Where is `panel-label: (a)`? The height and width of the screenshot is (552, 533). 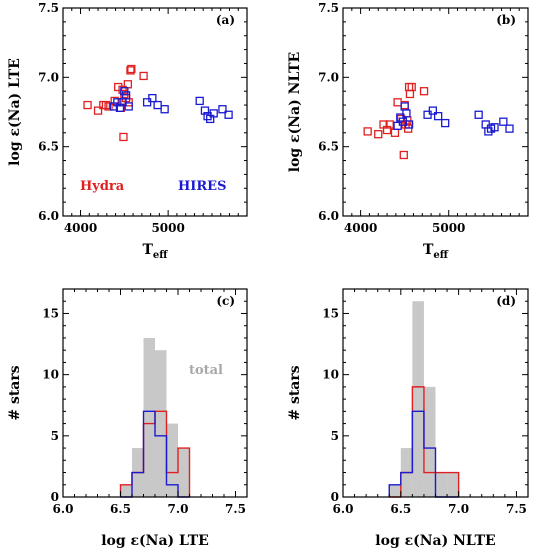
panel-label: (a) is located at coordinates (225, 20).